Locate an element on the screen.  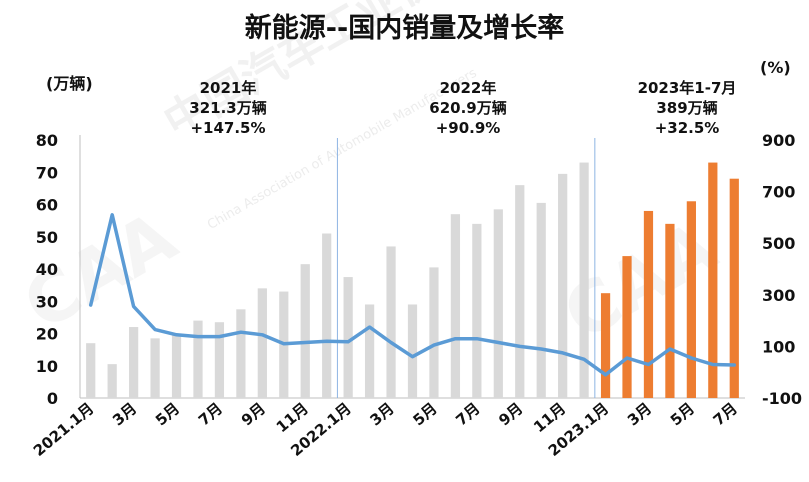
y-left-tick-label: 50 is located at coordinates (47, 237).